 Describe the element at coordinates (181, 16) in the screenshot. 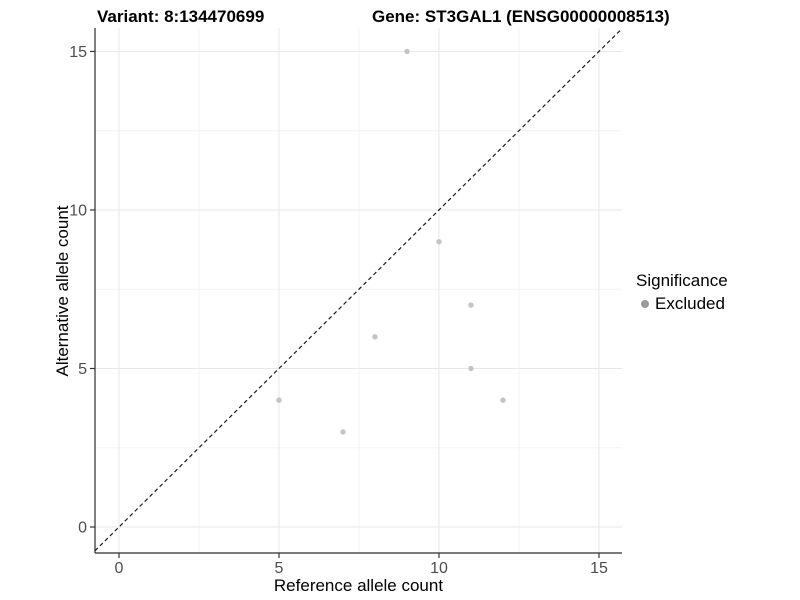

I see `variant-title: Variant: 8:134470699` at that location.